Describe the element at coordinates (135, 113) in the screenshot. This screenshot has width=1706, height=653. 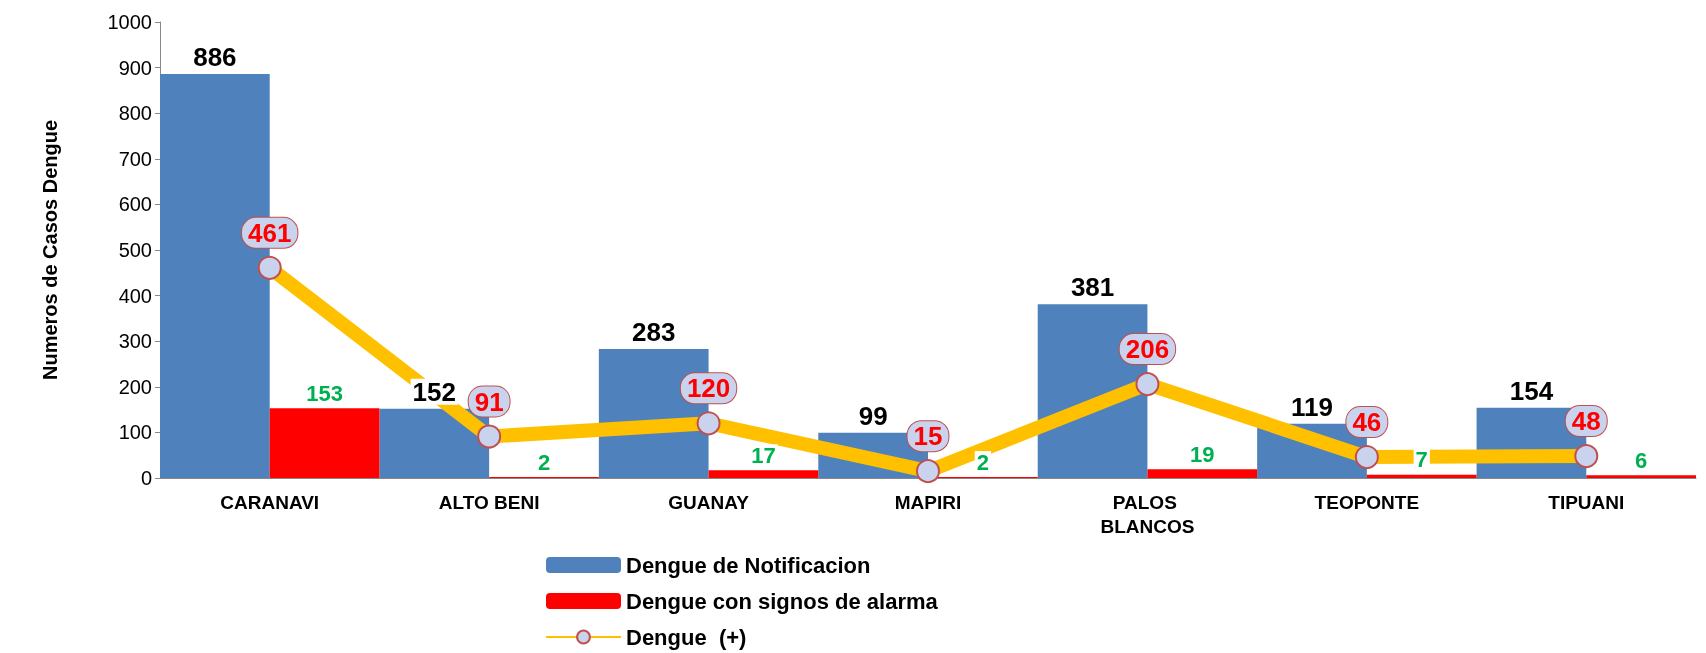
I see `y-tick-label: 800` at that location.